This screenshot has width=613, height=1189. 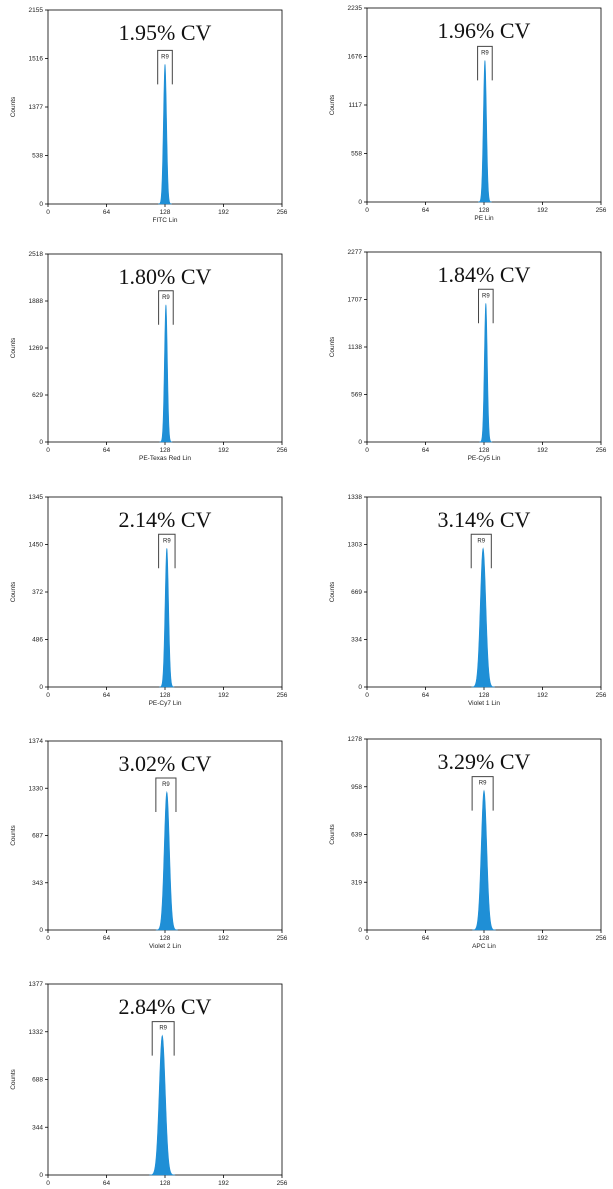 I want to click on cv-title: 3.29% CV, so click(x=484, y=761).